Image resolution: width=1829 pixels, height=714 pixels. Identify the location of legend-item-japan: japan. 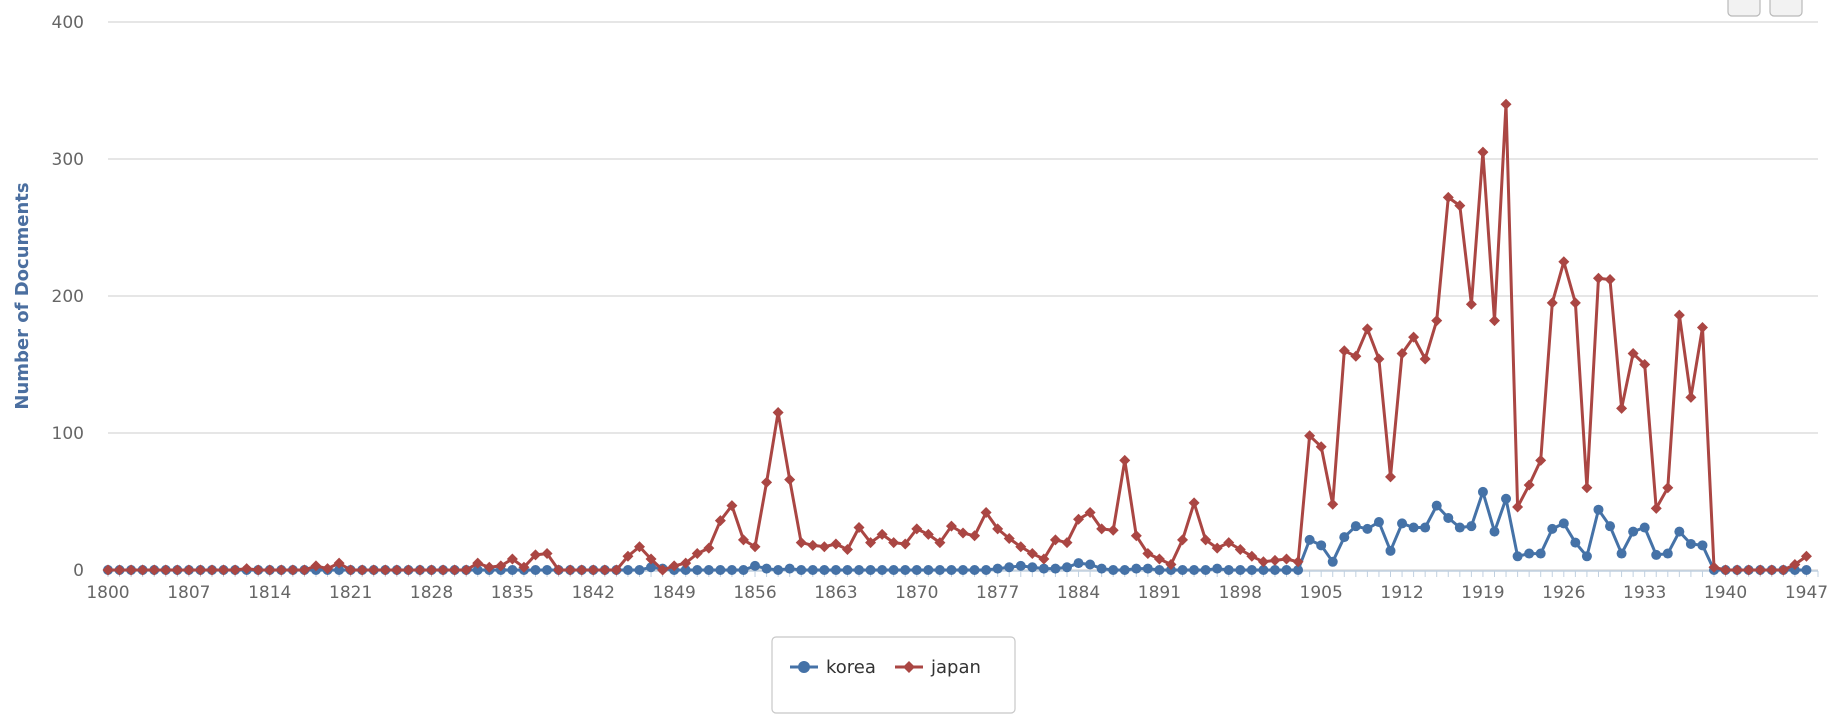
(938, 667).